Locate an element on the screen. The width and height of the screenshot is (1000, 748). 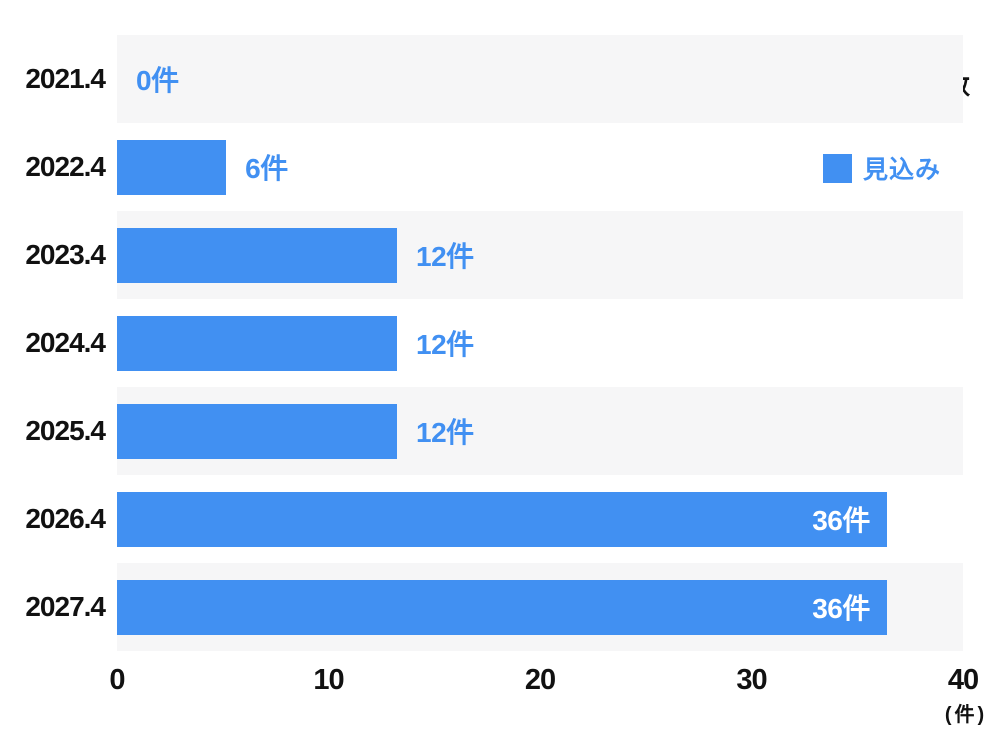
chart-row: 2021.4 0件 is located at coordinates (481, 79).